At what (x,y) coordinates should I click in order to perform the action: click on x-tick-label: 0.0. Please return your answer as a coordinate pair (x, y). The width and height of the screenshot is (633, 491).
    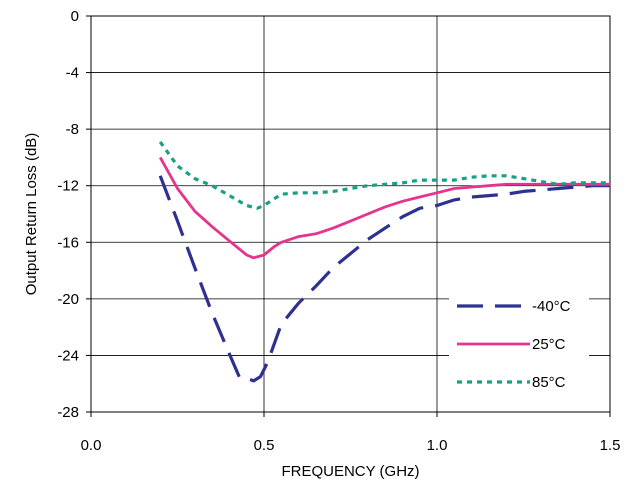
    Looking at the image, I should click on (91, 445).